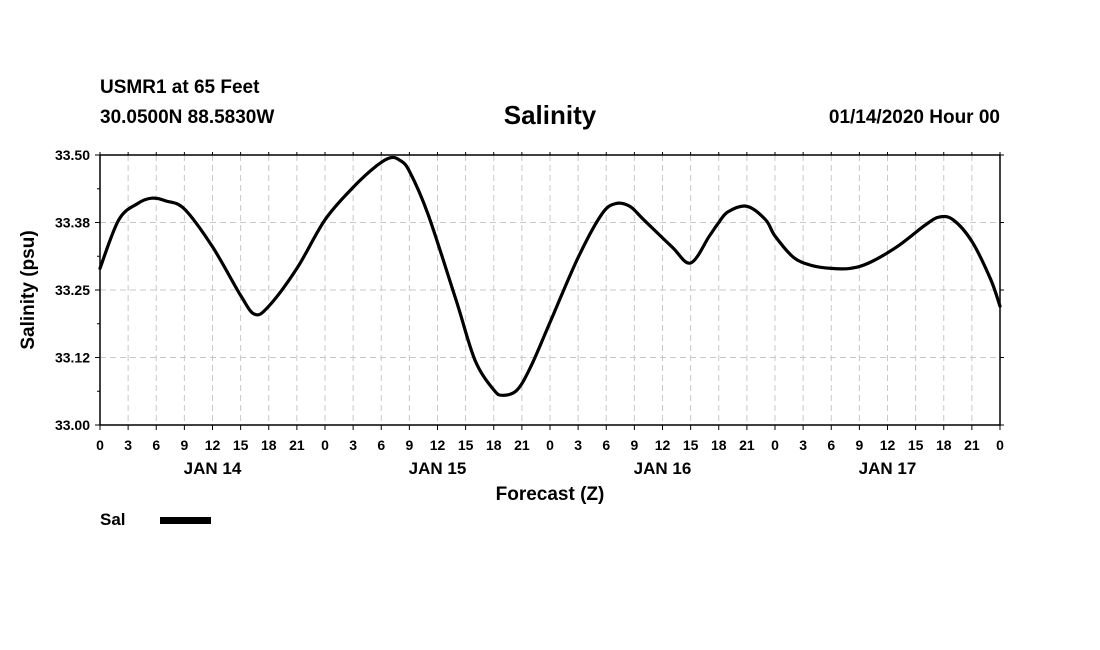 The image size is (1100, 650). I want to click on date-label: JAN 16, so click(663, 468).